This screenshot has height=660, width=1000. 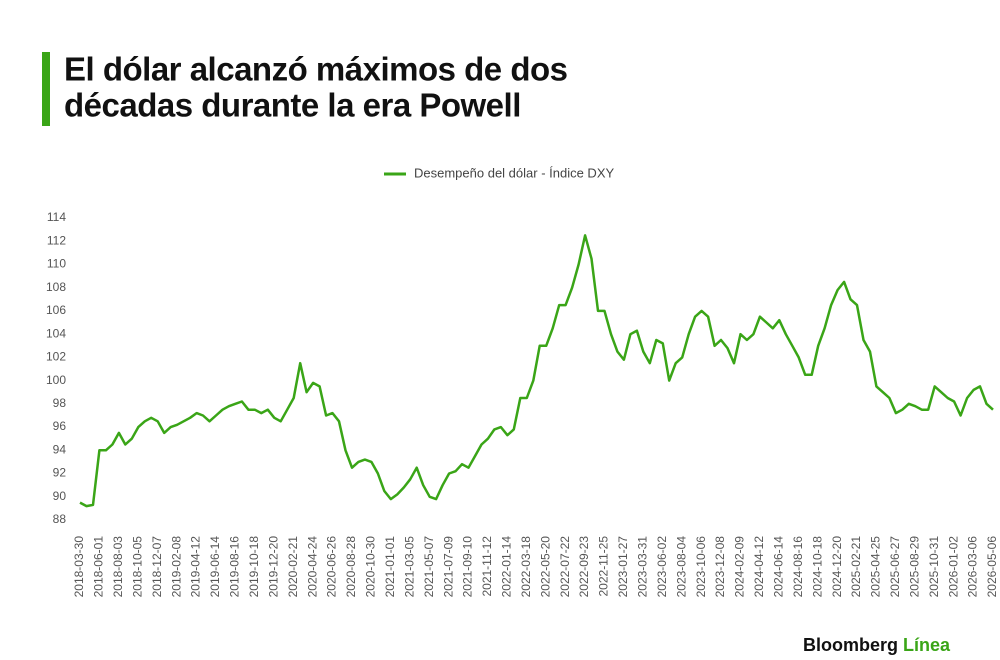 What do you see at coordinates (46, 89) in the screenshot?
I see `title-bar` at bounding box center [46, 89].